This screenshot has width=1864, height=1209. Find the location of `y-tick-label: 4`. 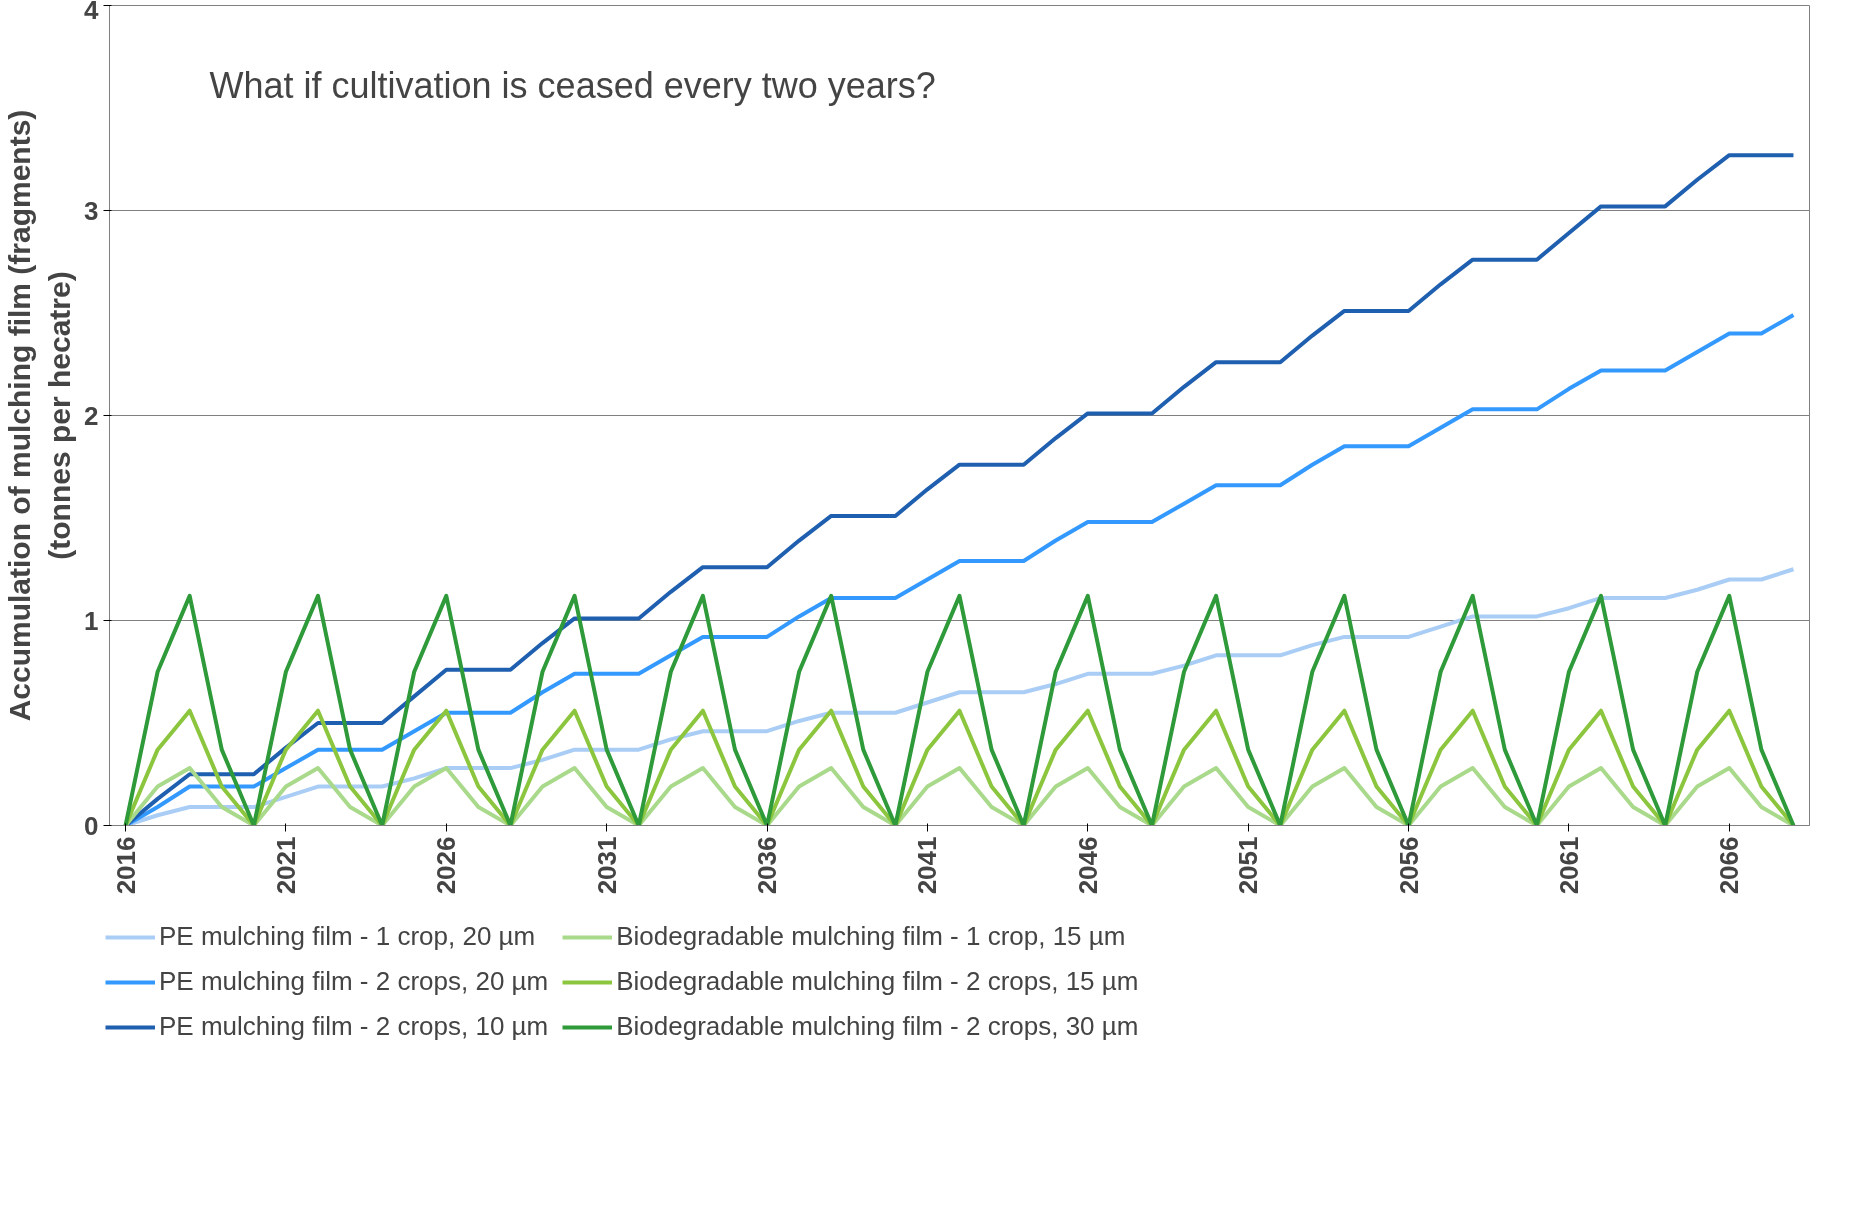

y-tick-label: 4 is located at coordinates (92, 12).